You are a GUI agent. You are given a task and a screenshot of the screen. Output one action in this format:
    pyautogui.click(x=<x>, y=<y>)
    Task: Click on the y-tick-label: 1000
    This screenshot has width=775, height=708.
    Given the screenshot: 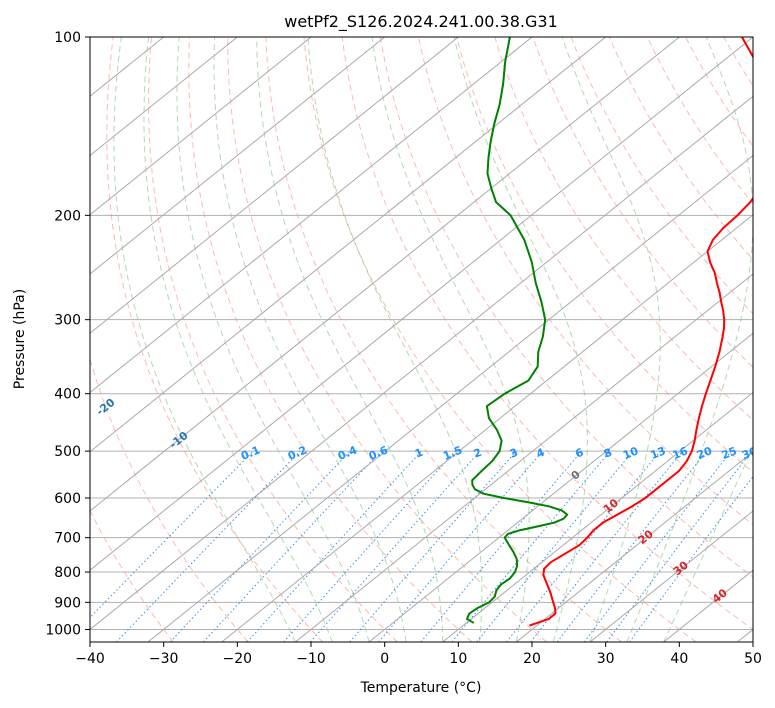 What is the action you would take?
    pyautogui.click(x=63, y=630)
    